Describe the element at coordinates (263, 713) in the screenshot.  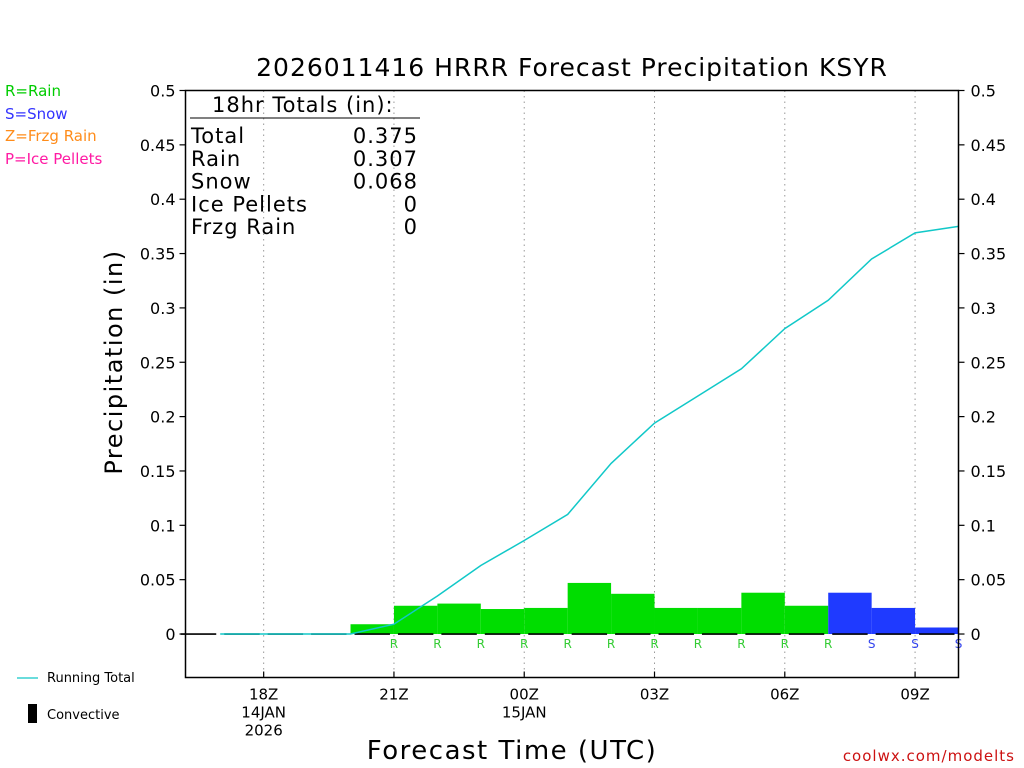
I see `x-tick-label: 14JAN` at that location.